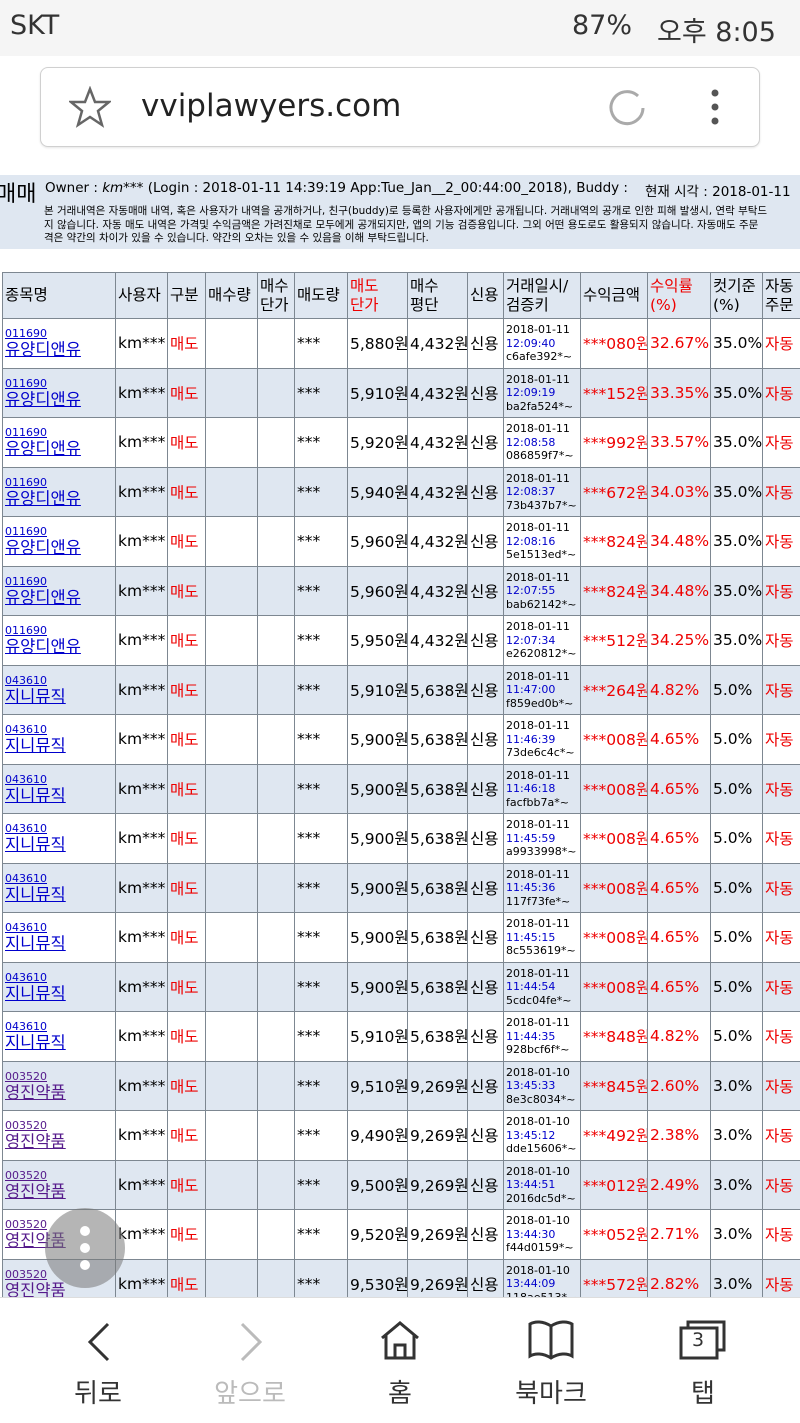 This screenshot has height=1423, width=800. What do you see at coordinates (614, 443) in the screenshot?
I see `profit-cell: ***992원` at bounding box center [614, 443].